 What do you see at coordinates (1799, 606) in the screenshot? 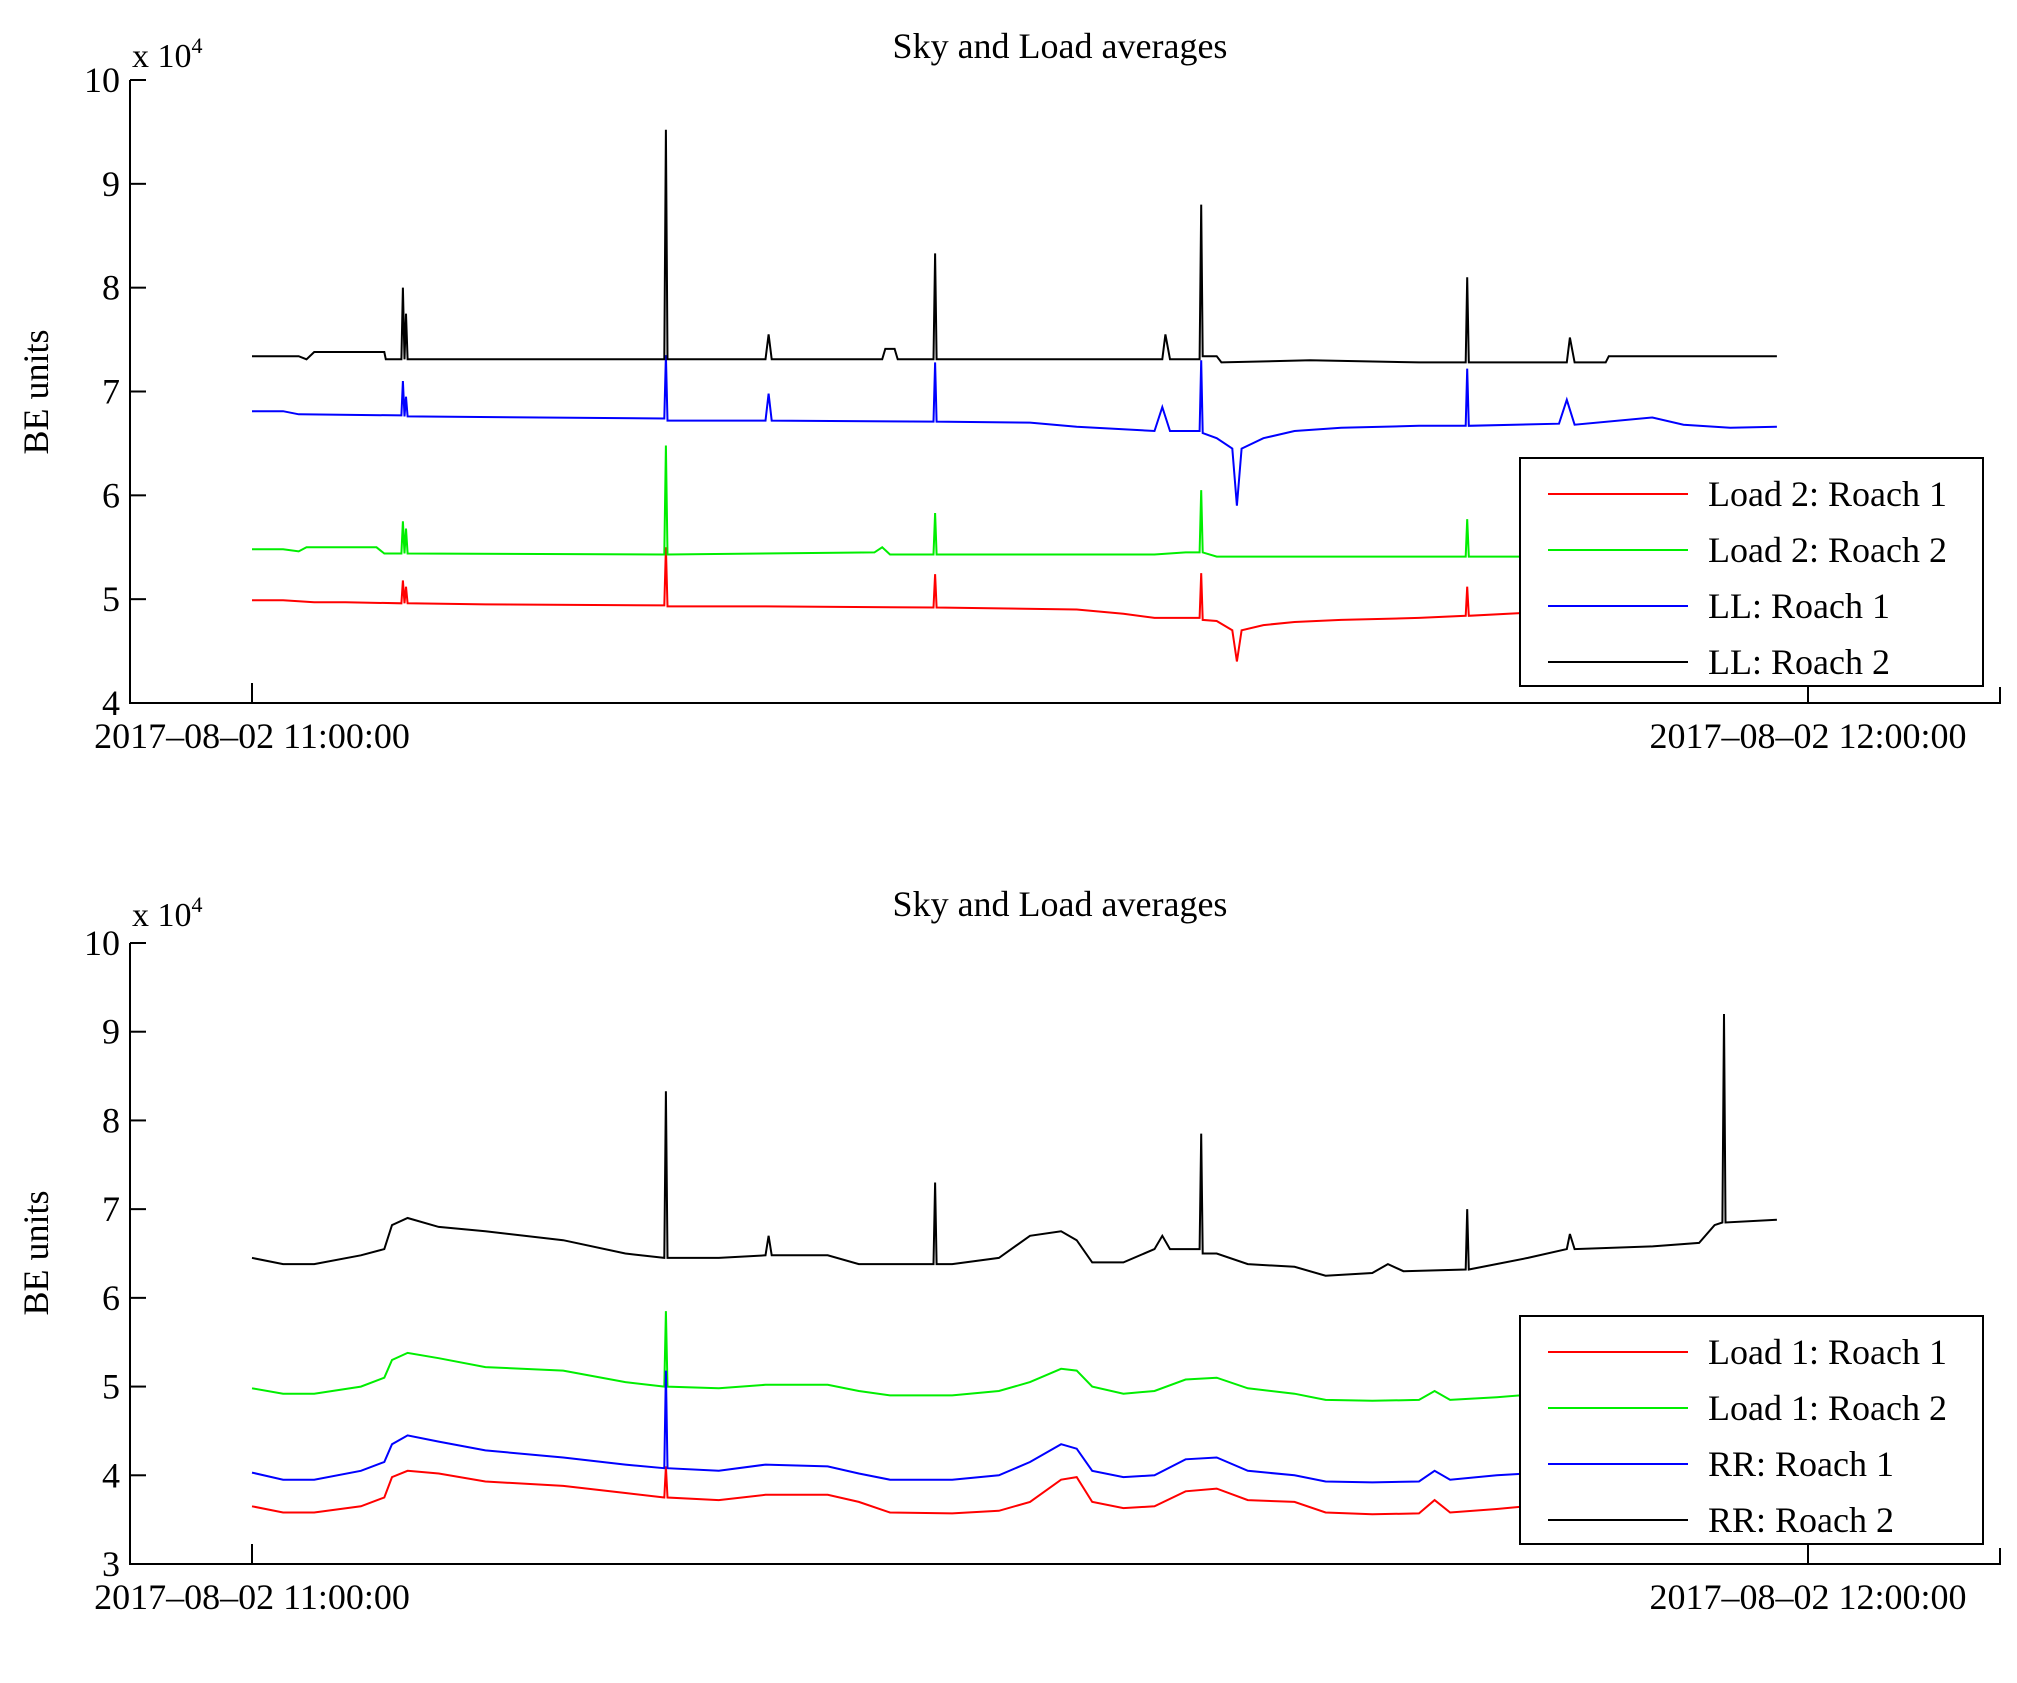
I see `legend-label: LL: Roach 1` at bounding box center [1799, 606].